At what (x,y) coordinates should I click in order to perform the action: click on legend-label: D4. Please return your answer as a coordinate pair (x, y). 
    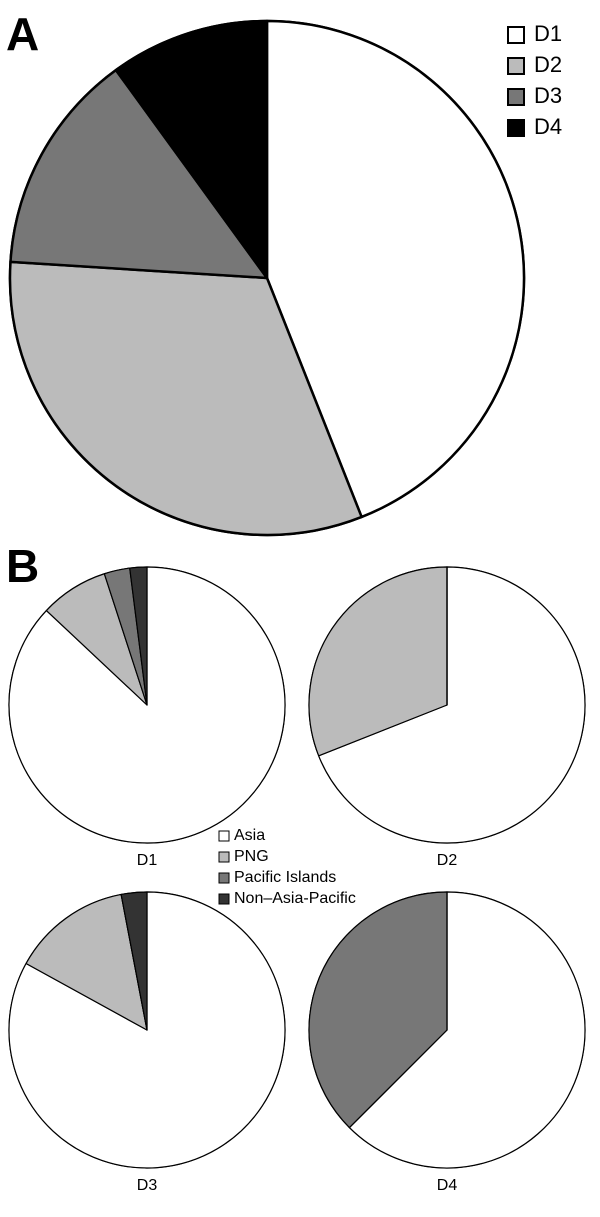
    Looking at the image, I should click on (548, 126).